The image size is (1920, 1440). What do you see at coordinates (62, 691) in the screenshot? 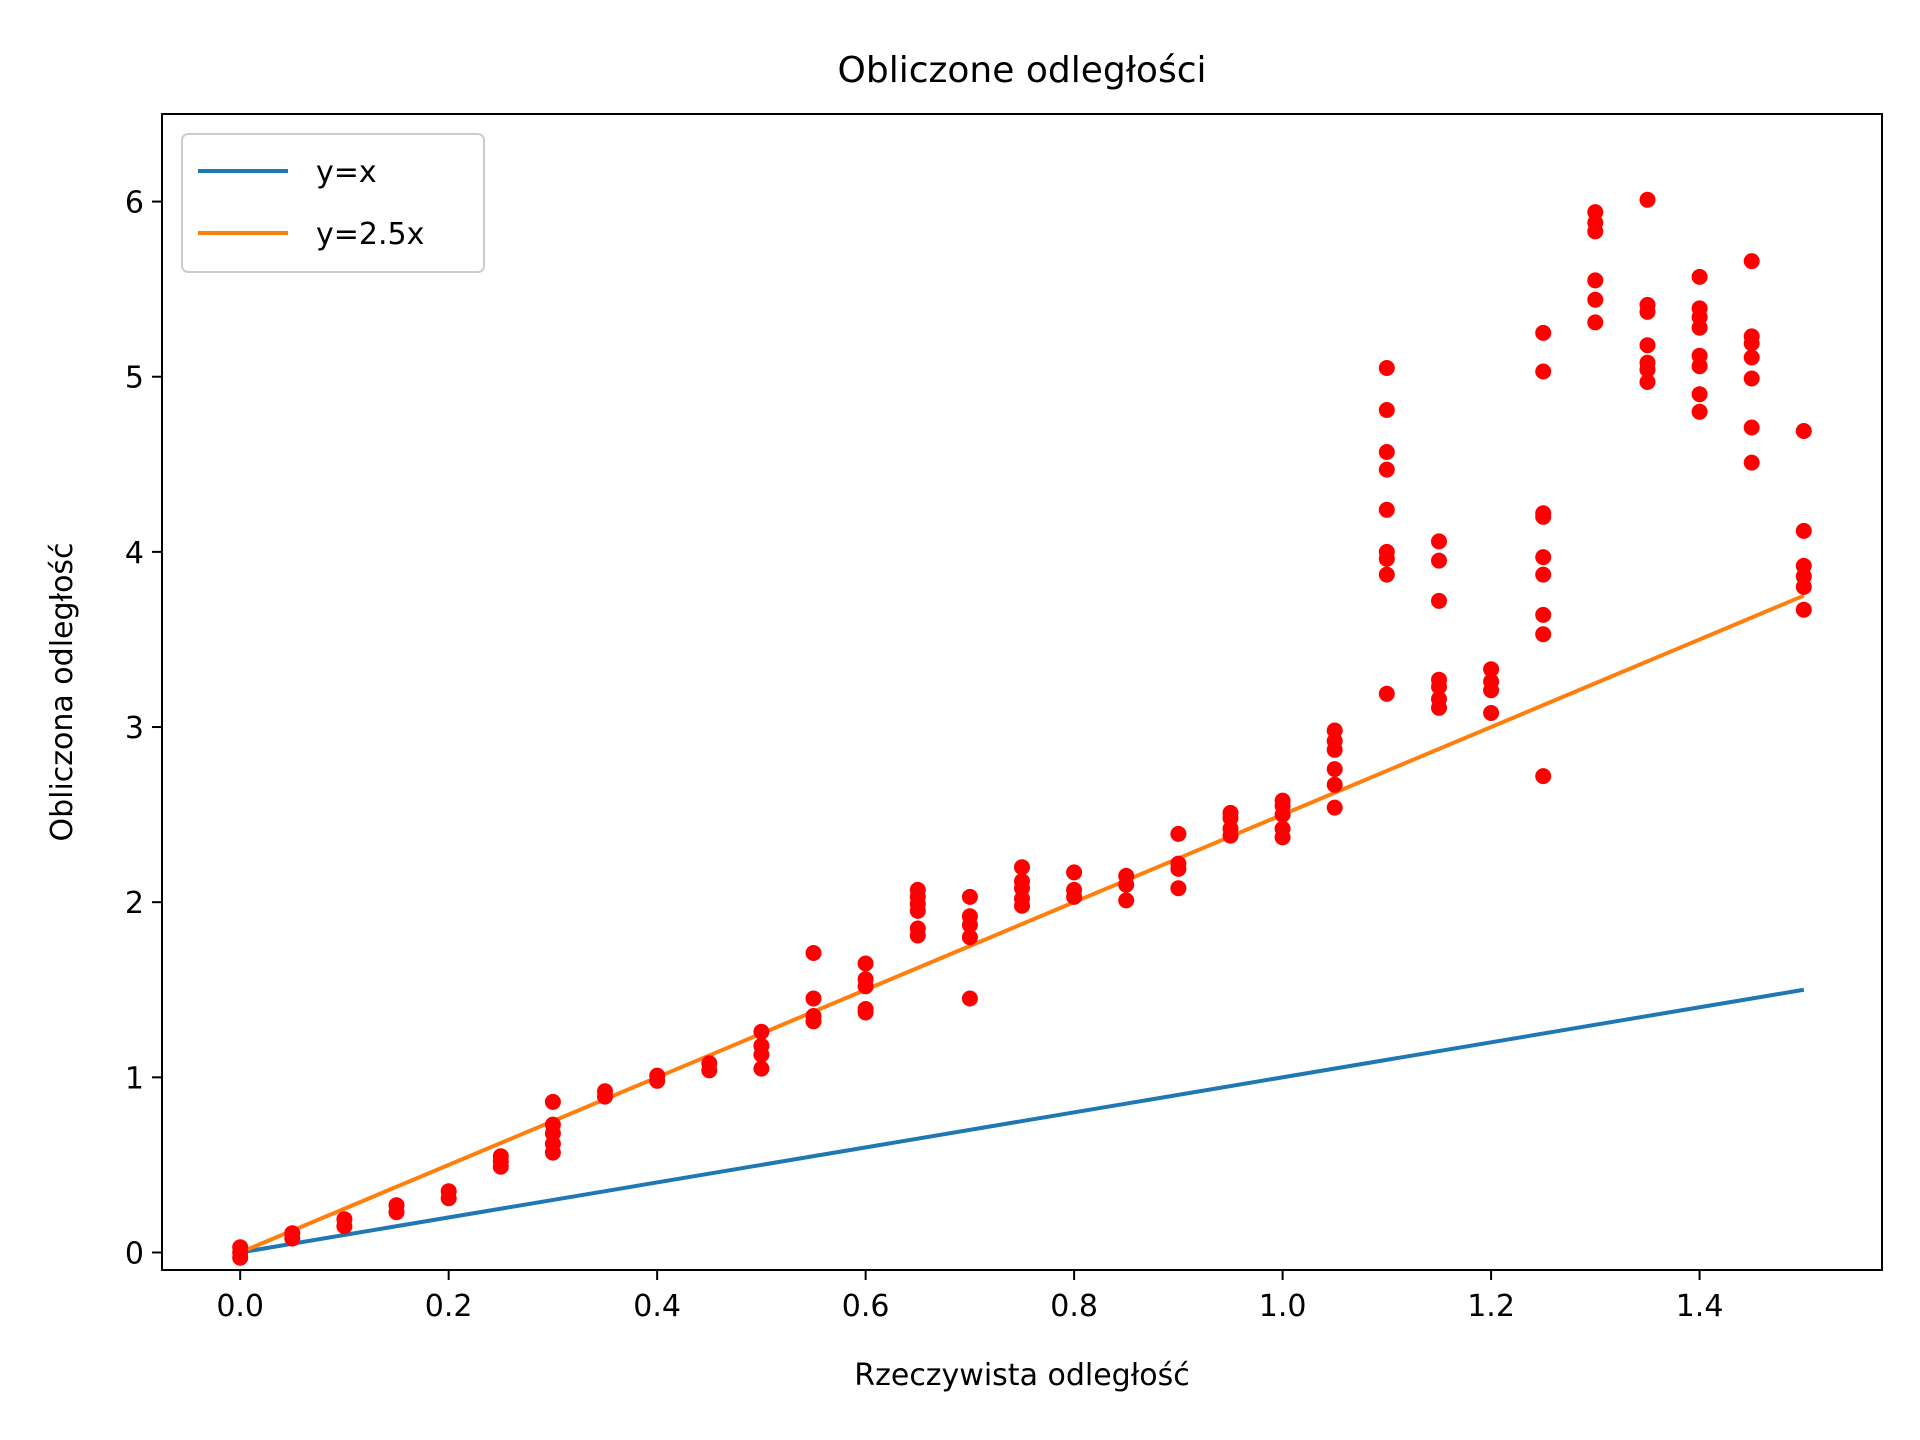
I see `y-axis-label: Obliczona odległość` at bounding box center [62, 691].